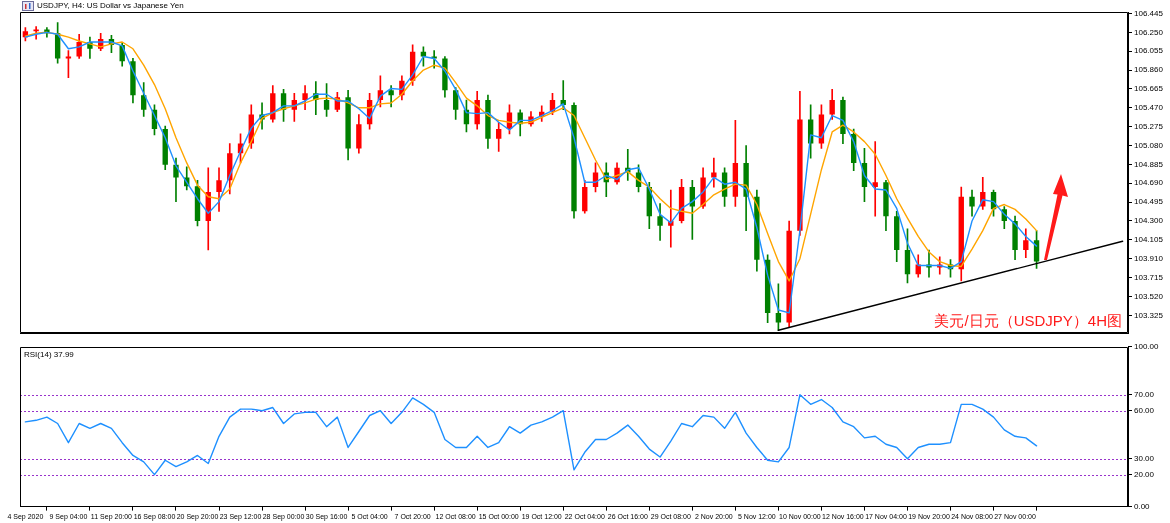  Describe the element at coordinates (1149, 296) in the screenshot. I see `y-tick-label: 103.520` at that location.